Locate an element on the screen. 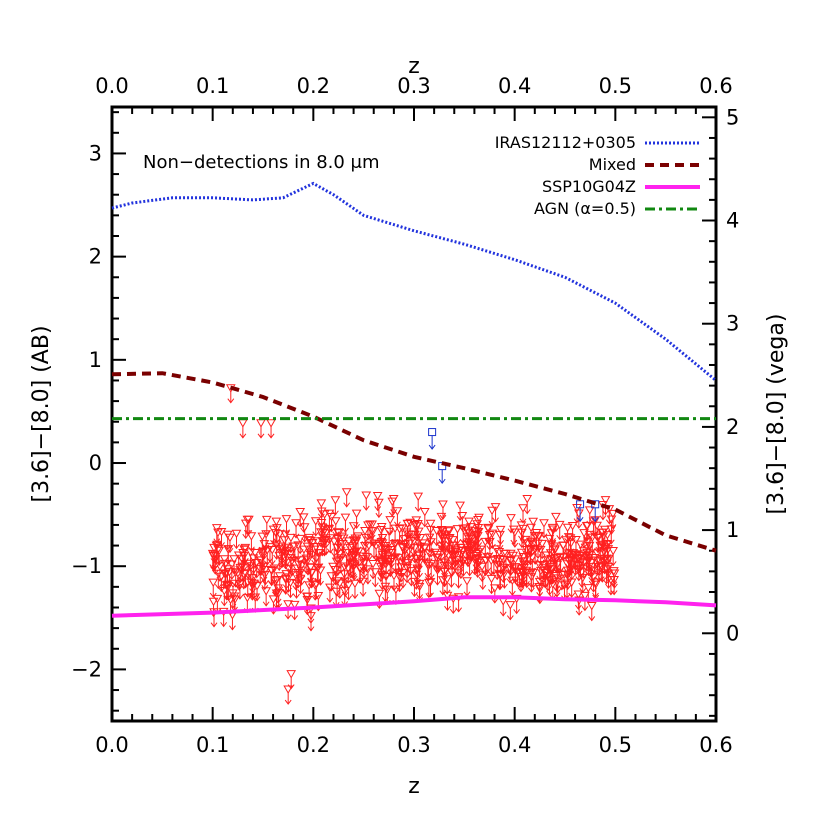 This screenshot has width=830, height=830. x-tick-label: 0.6 is located at coordinates (715, 745).